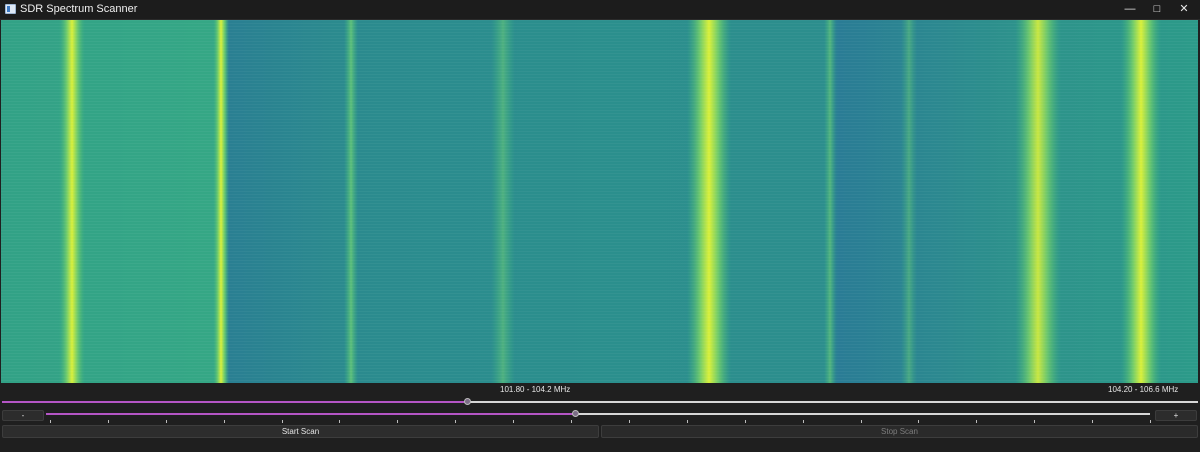 The width and height of the screenshot is (1200, 452). I want to click on minimize-button: —, so click(1130, 9).